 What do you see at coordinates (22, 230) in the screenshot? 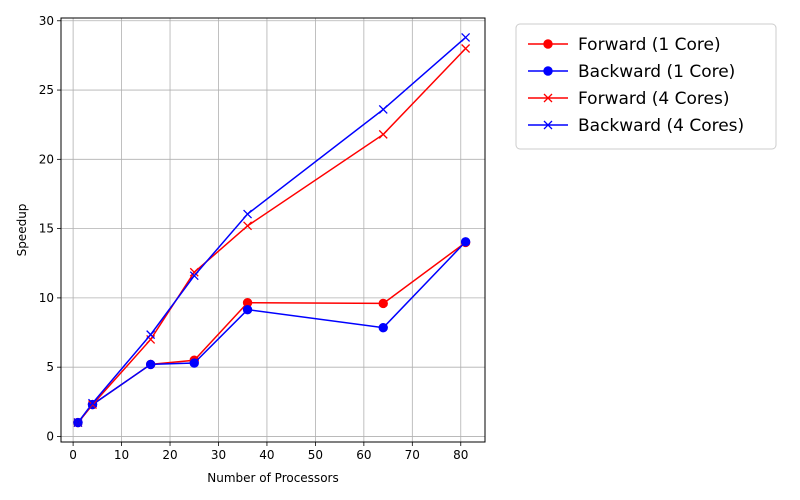
I see `y-axis-label: Speedup` at bounding box center [22, 230].